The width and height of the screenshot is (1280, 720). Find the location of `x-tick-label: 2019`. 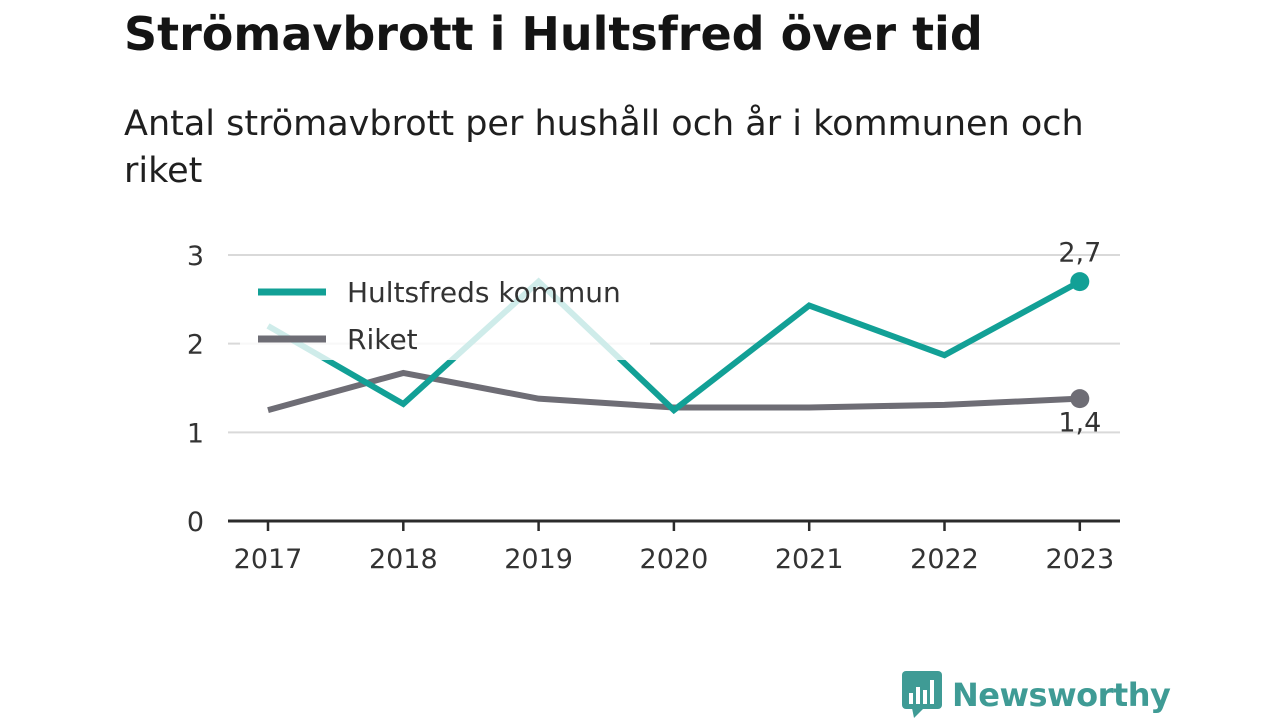

x-tick-label: 2019 is located at coordinates (538, 559).